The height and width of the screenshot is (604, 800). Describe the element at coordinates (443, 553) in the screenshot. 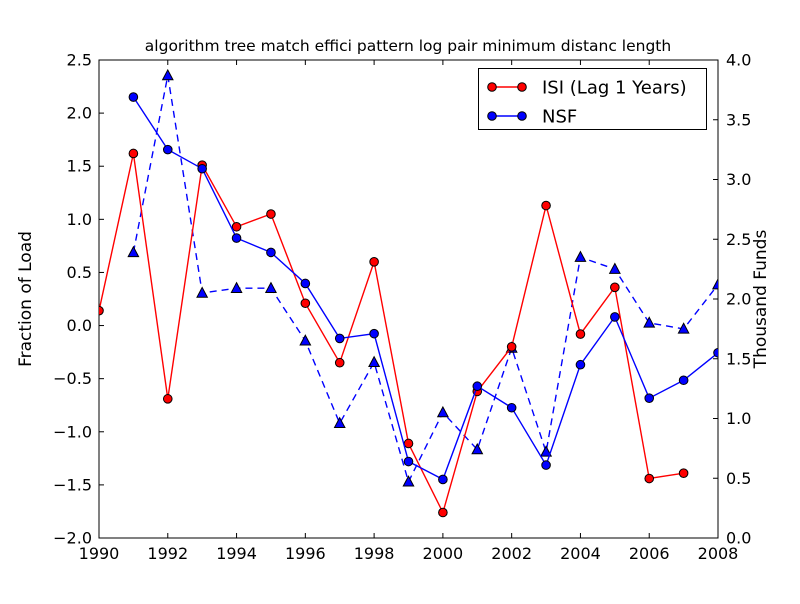

I see `x-tick-label: 2000` at that location.